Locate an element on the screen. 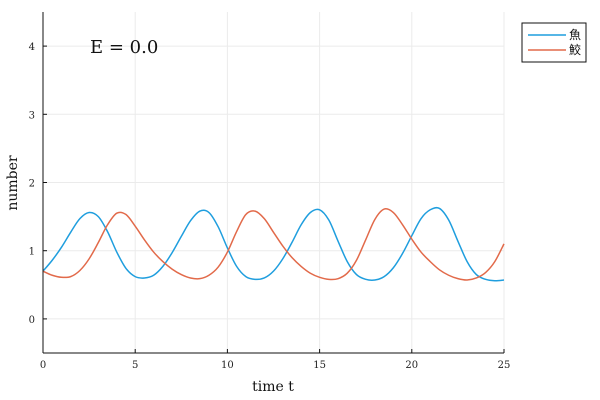 This screenshot has width=600, height=400. x-tick-label: 0 is located at coordinates (43, 365).